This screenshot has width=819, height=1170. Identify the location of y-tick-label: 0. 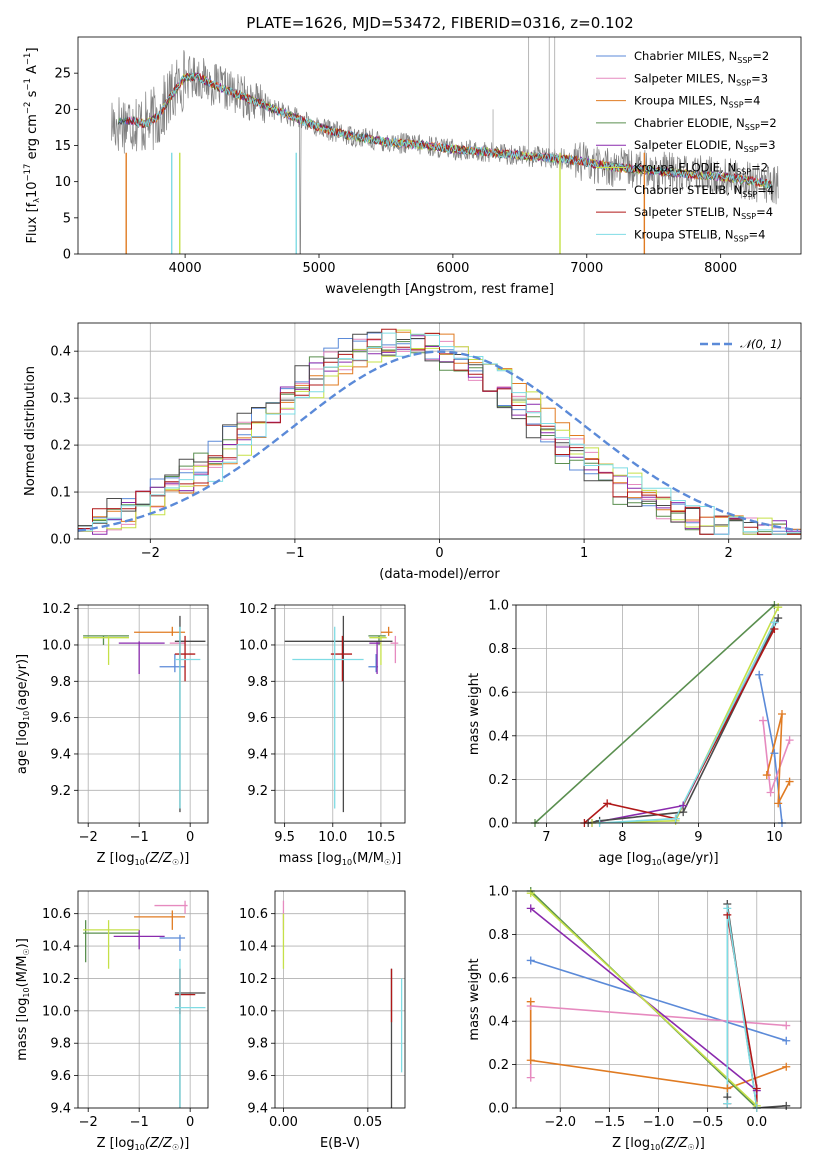
(67, 255).